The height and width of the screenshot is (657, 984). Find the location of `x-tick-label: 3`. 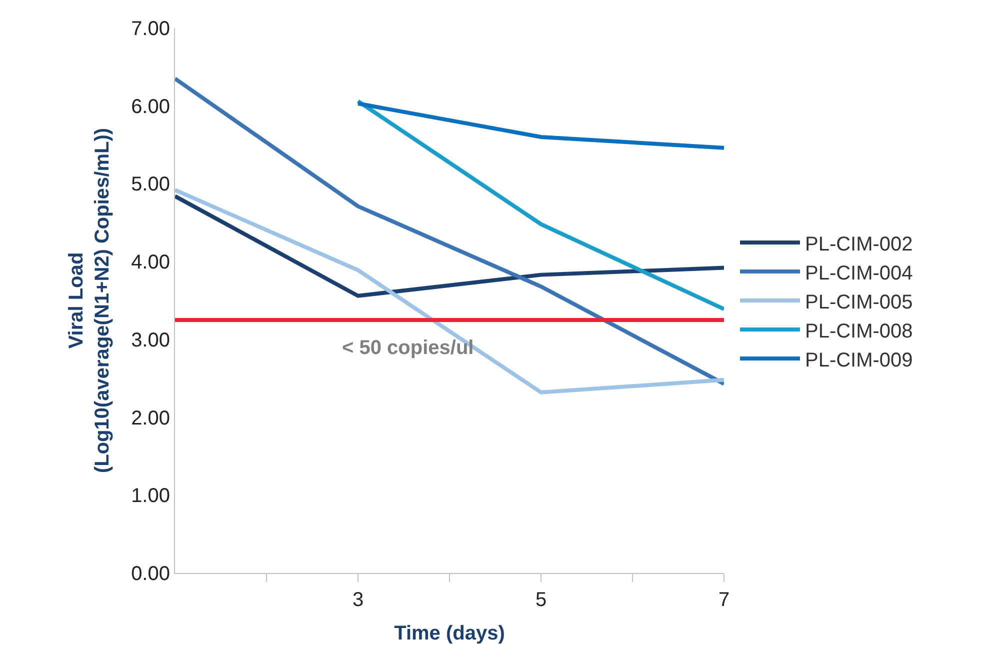

x-tick-label: 3 is located at coordinates (358, 600).